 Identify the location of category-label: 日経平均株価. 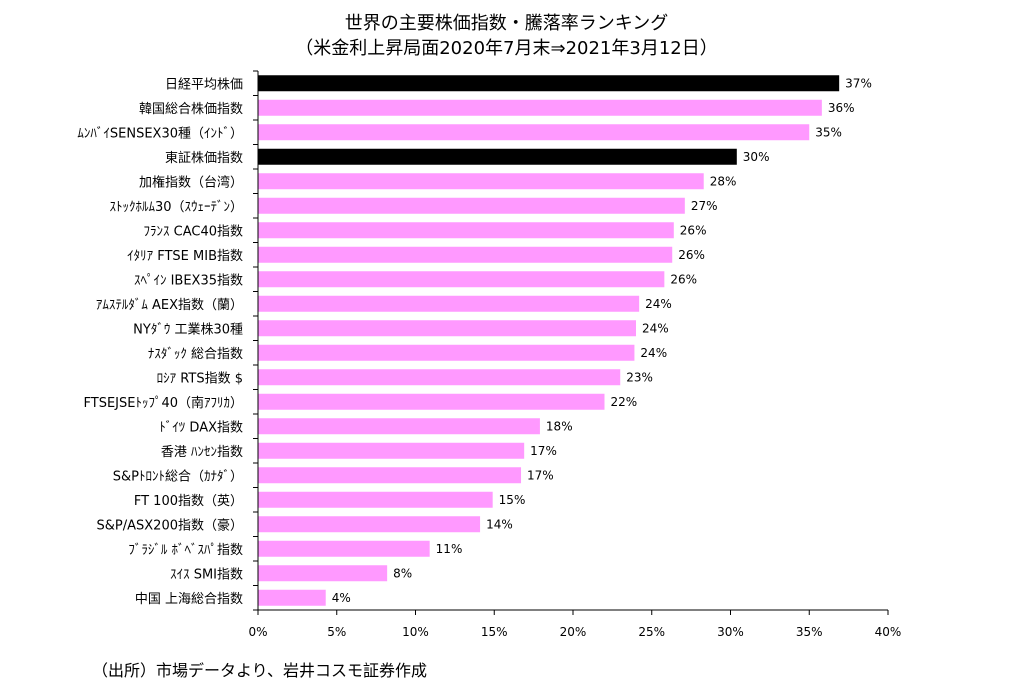
(204, 84).